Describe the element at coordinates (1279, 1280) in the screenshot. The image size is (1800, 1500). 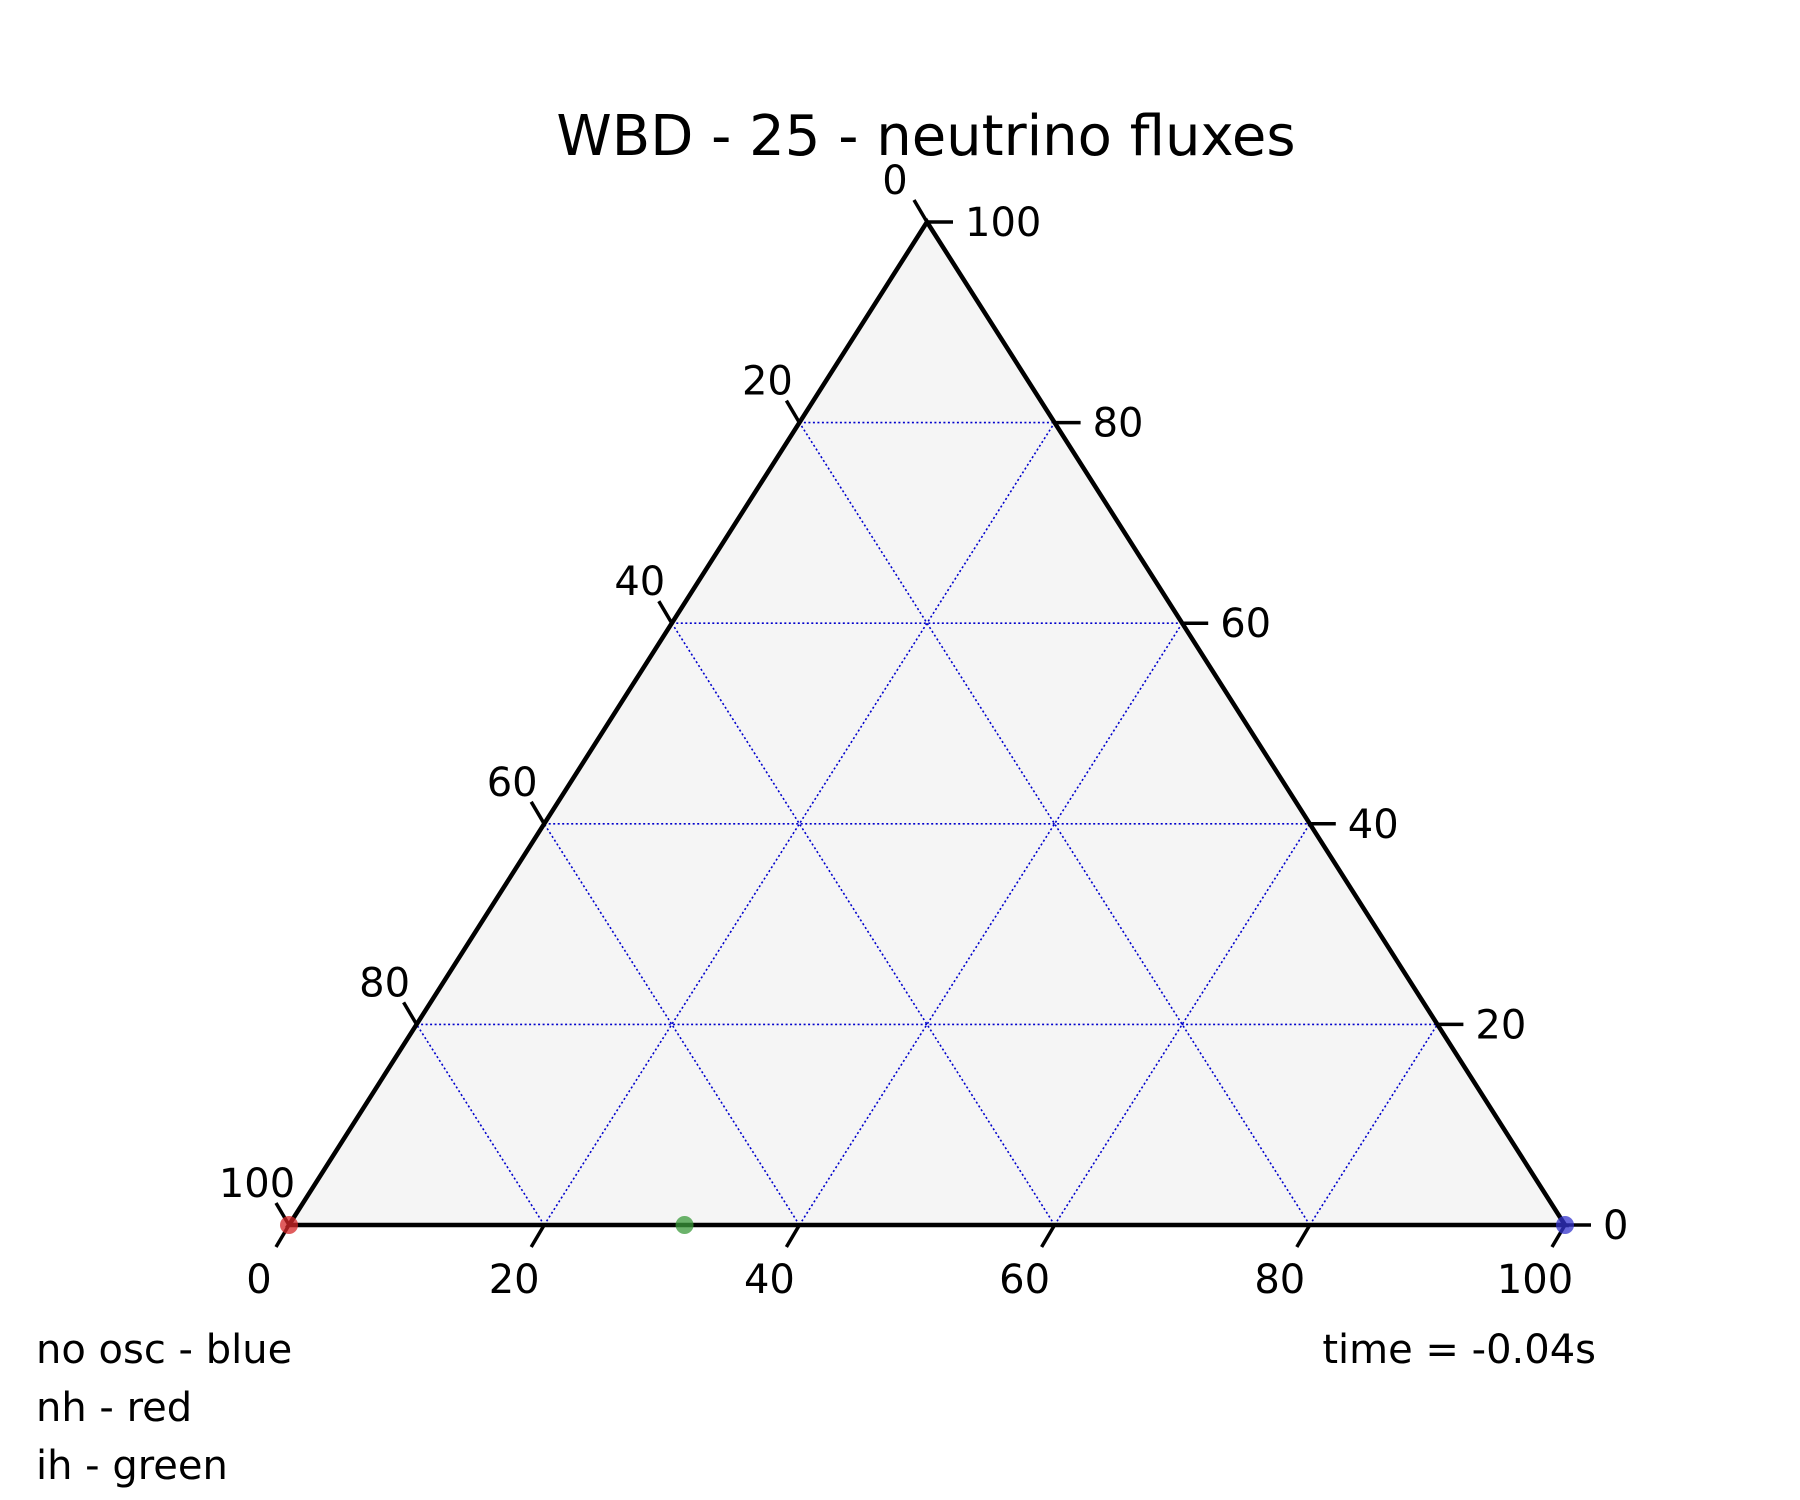
I see `bottom-tick-label-80: 80` at that location.